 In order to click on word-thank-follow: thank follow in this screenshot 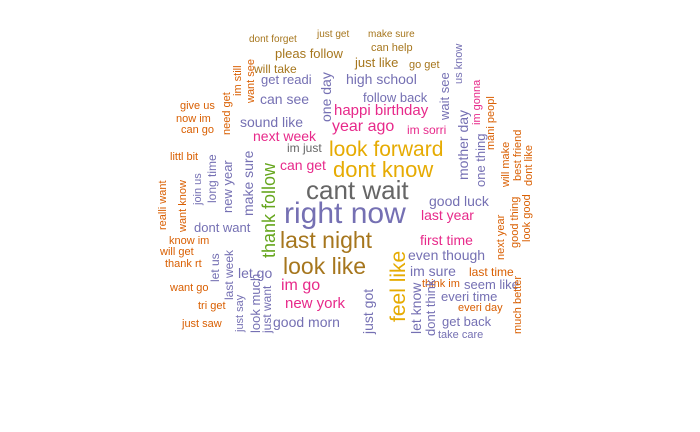, I will do `click(269, 210)`.